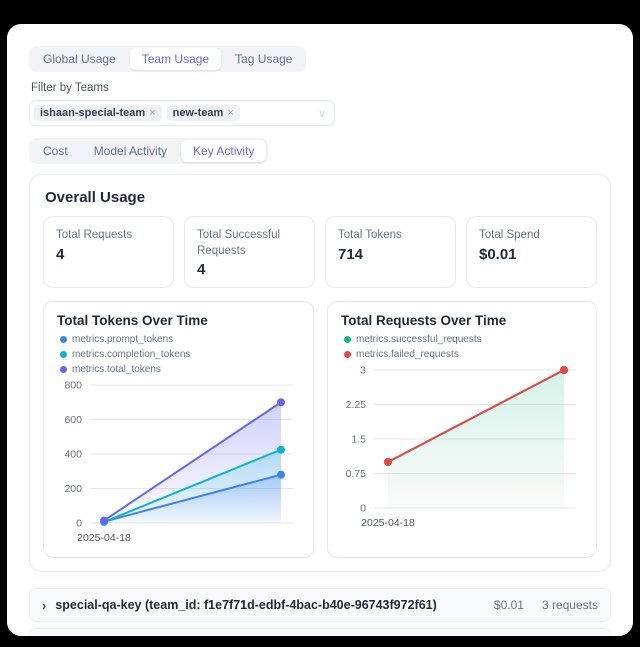  Describe the element at coordinates (498, 254) in the screenshot. I see `stat-value: $0.01` at that location.